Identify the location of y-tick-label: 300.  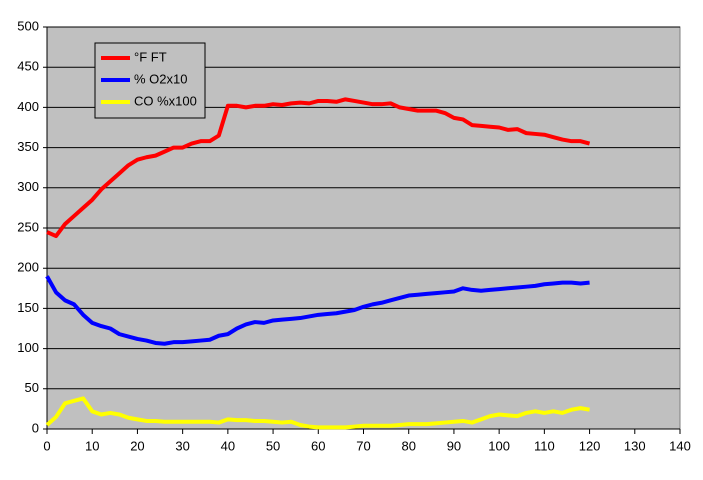
(28, 186).